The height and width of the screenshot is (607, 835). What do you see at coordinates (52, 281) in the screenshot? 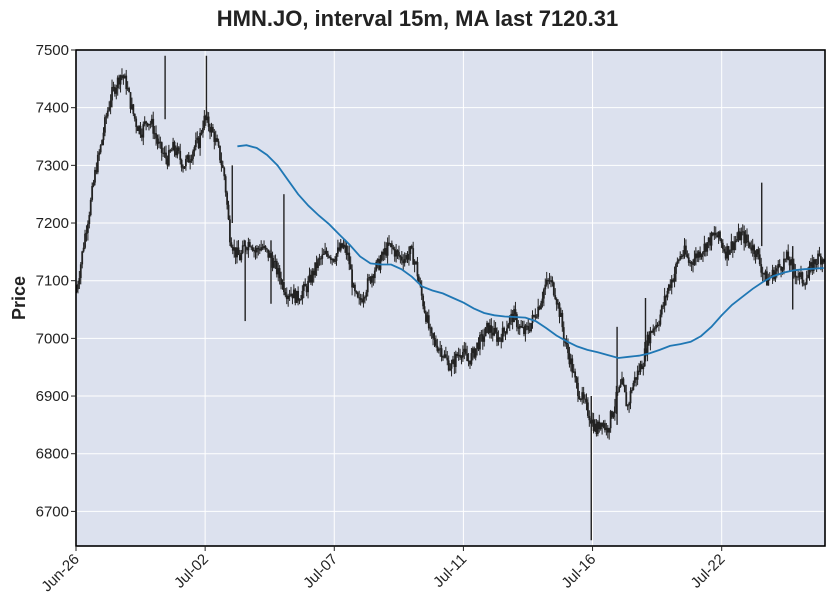
I see `y-tick-label: 7100` at bounding box center [52, 281].